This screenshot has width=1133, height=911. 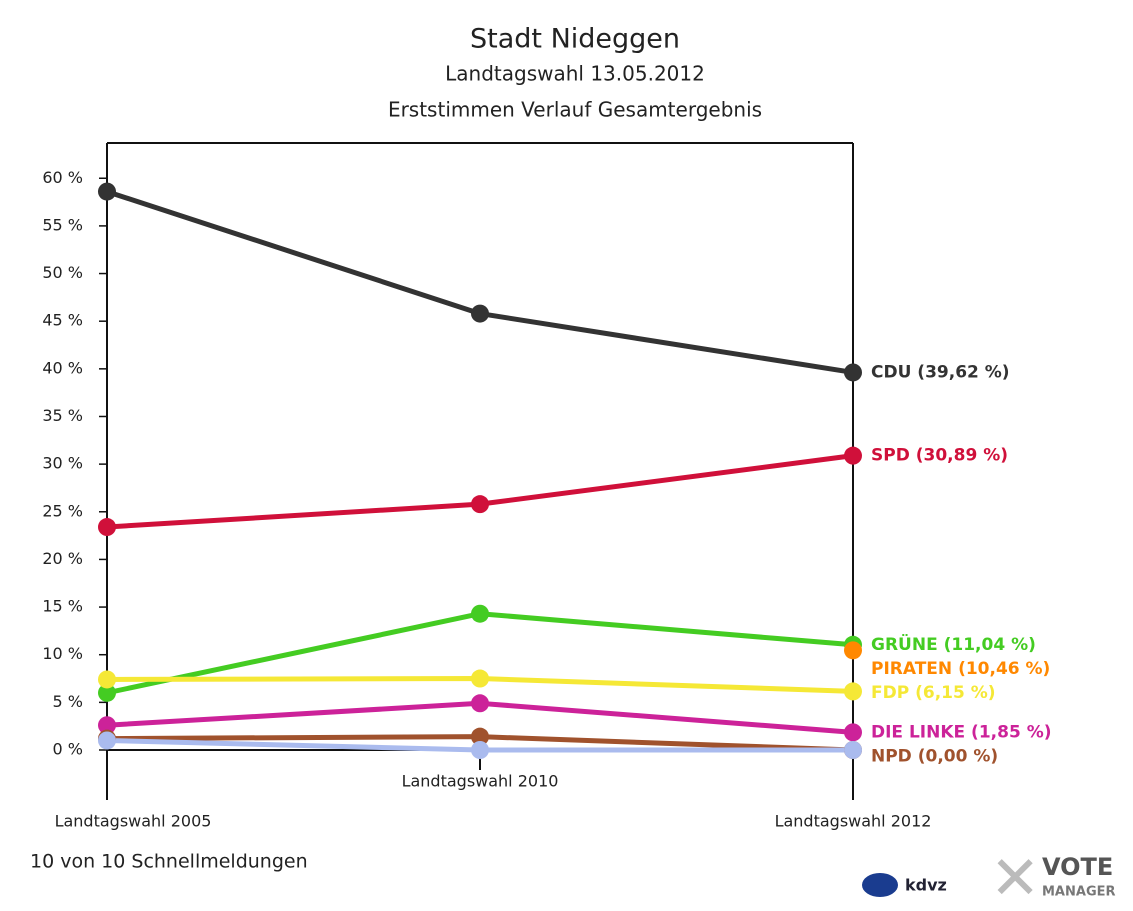 What do you see at coordinates (960, 669) in the screenshot?
I see `end-label: PIRATEN (10,46 %)` at bounding box center [960, 669].